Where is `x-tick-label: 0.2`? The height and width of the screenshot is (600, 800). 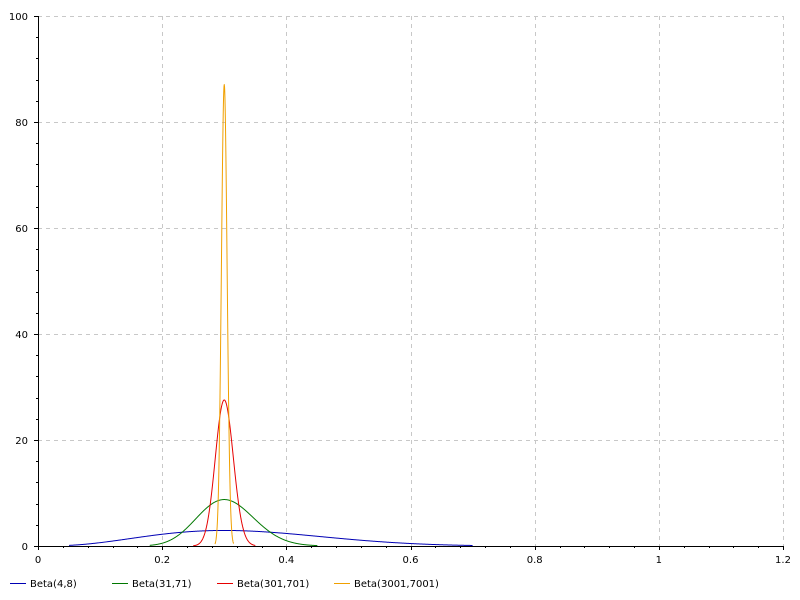
x-tick-label: 0.2 is located at coordinates (162, 560).